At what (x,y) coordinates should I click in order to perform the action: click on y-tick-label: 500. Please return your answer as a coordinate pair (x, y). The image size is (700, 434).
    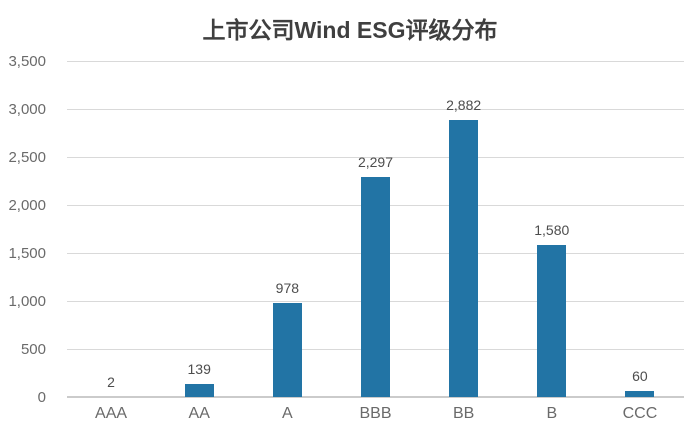
    Looking at the image, I should click on (33, 349).